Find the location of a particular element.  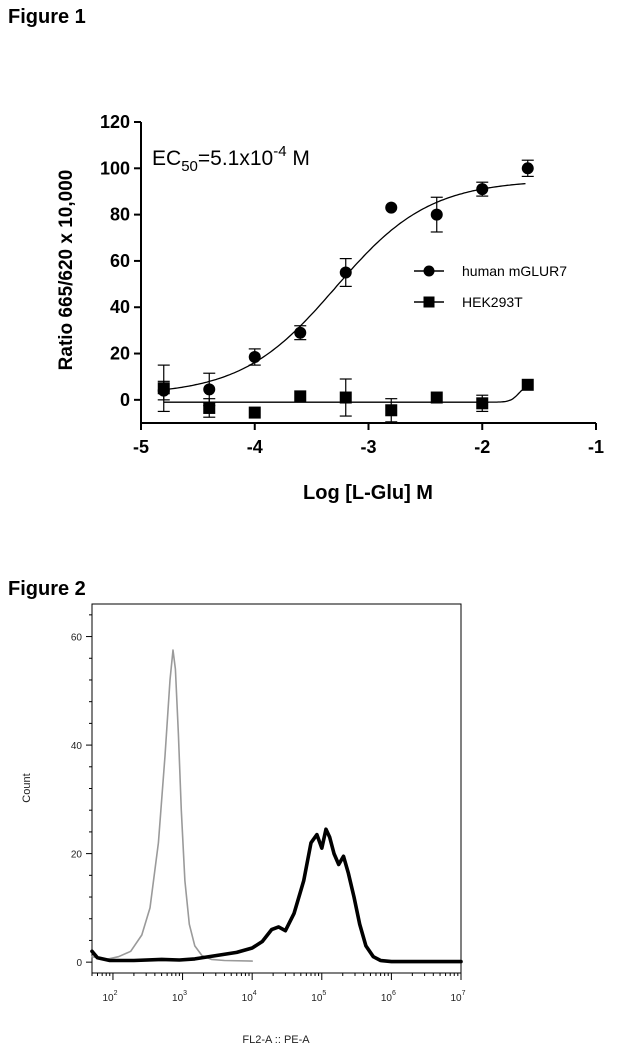

histogram-stained is located at coordinates (276, 895).